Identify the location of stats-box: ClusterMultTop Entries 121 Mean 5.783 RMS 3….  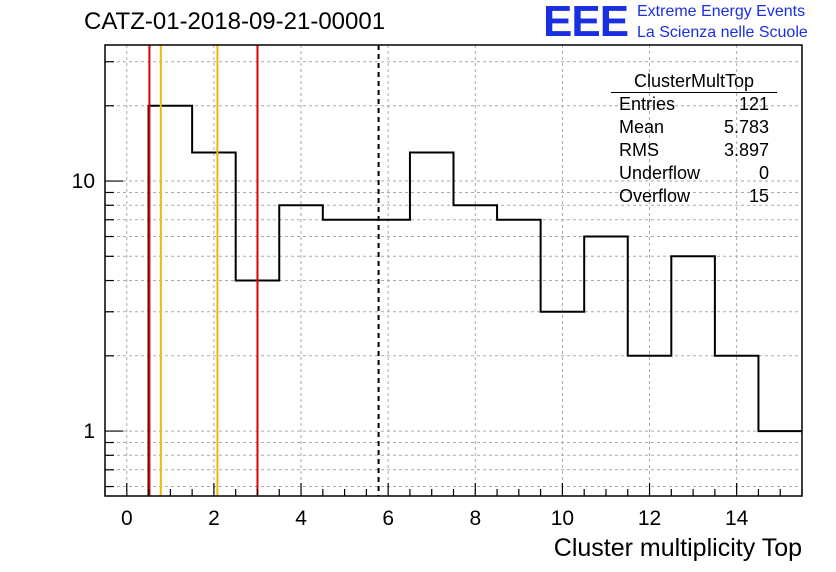
(694, 139).